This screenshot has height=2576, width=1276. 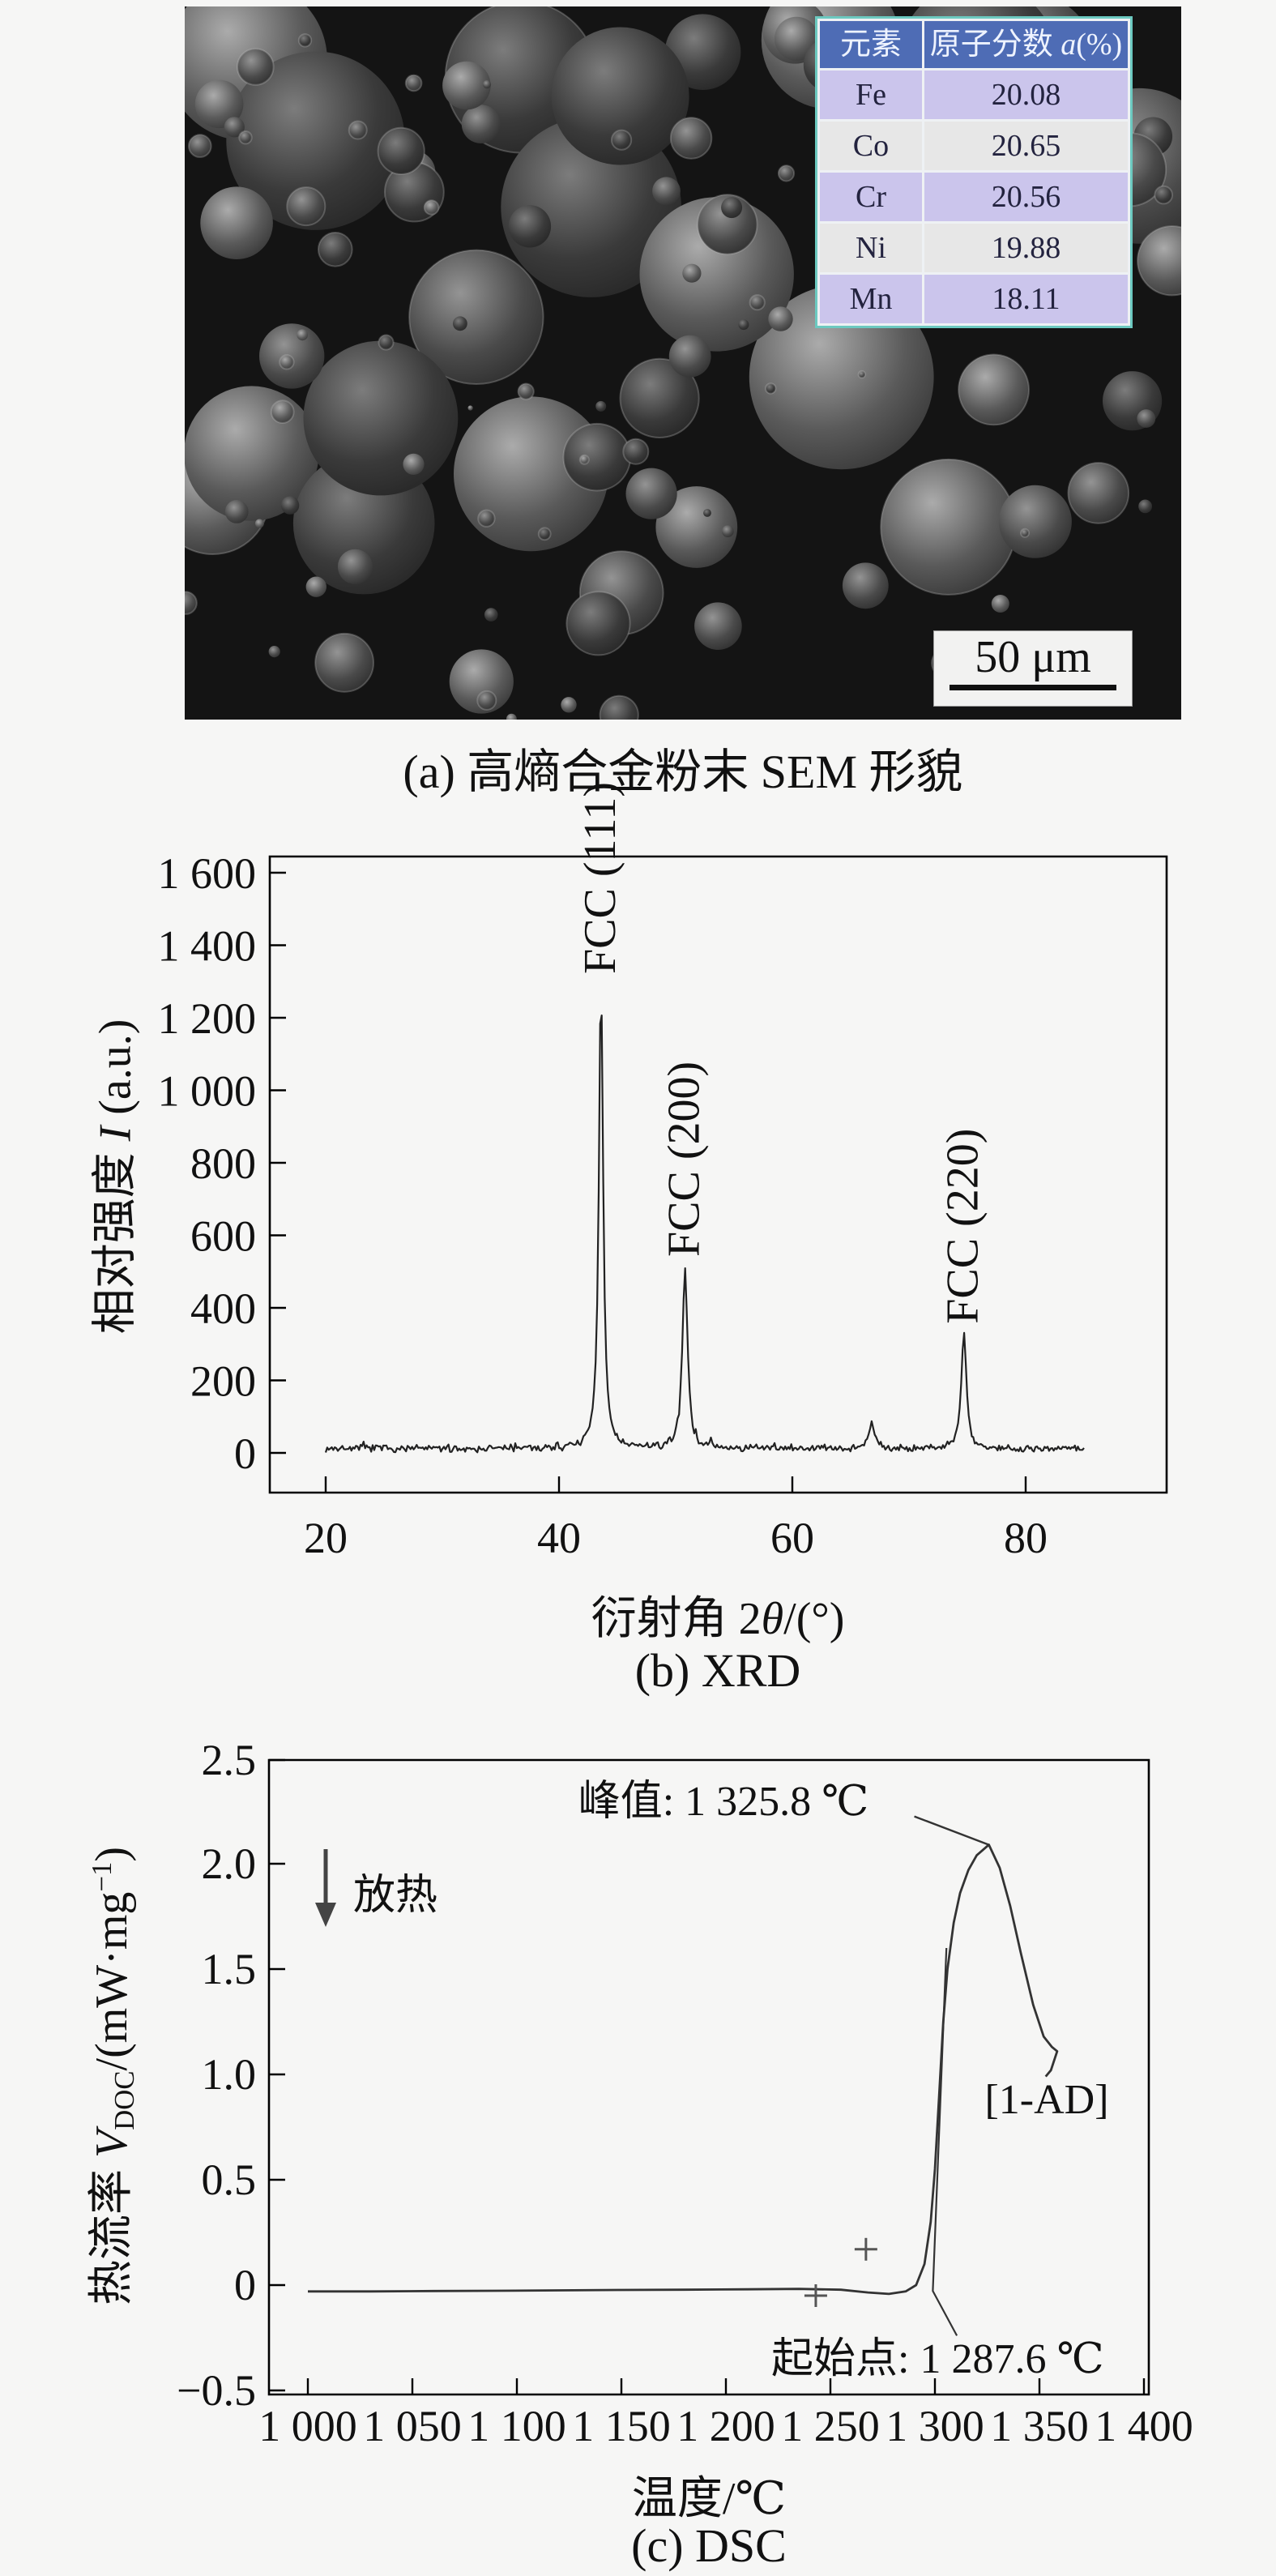 I want to click on xrd-y-axis-label: 相对强度 I (a.u.), so click(x=116, y=1177).